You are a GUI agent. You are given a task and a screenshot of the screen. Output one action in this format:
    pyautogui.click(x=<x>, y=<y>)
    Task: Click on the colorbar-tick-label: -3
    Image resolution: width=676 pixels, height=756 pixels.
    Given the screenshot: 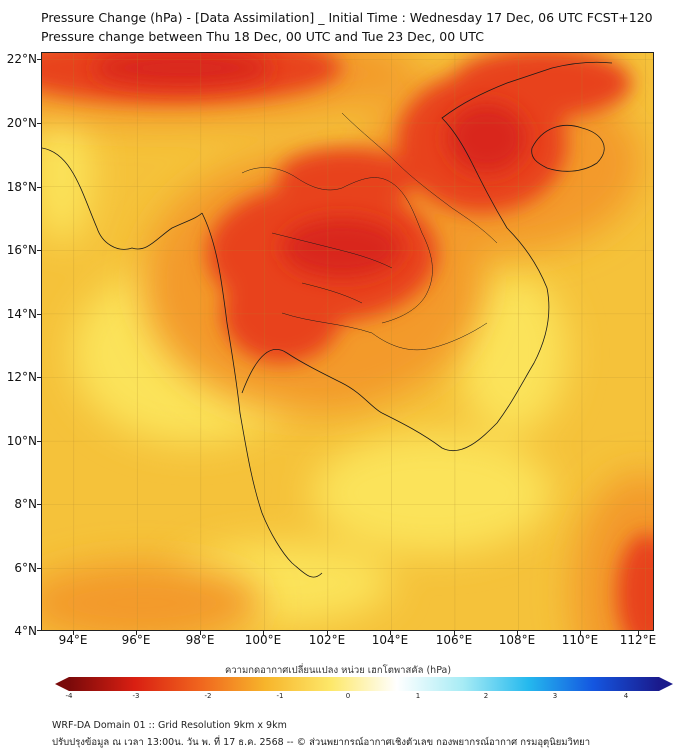 What is the action you would take?
    pyautogui.click(x=136, y=696)
    